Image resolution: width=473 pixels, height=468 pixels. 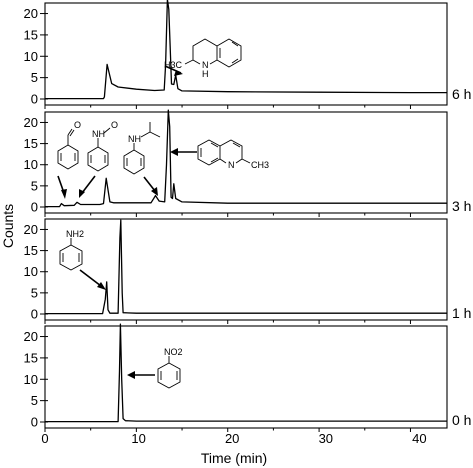 I want to click on x-tick-label: 0, so click(x=44, y=438).